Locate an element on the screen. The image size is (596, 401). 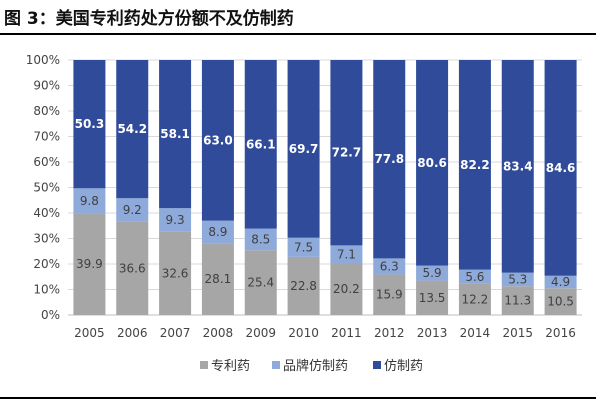
data-label: 15.9 is located at coordinates (389, 295).